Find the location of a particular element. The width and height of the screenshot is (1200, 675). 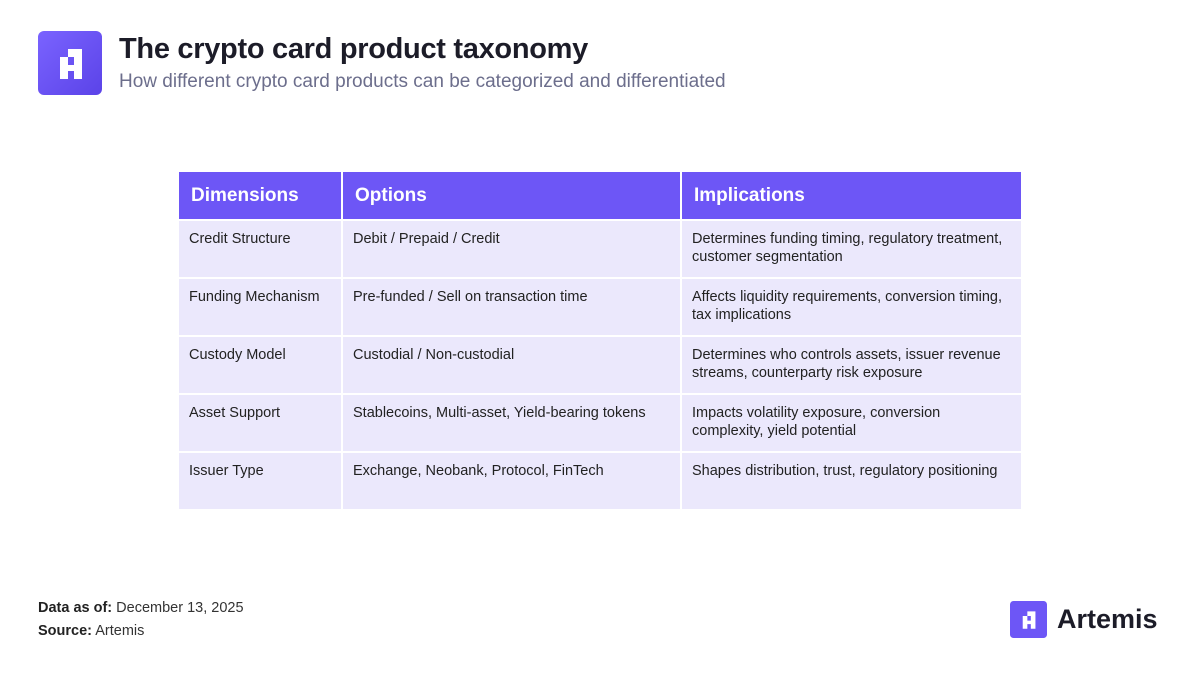

date: December 13, 2025 is located at coordinates (180, 608).